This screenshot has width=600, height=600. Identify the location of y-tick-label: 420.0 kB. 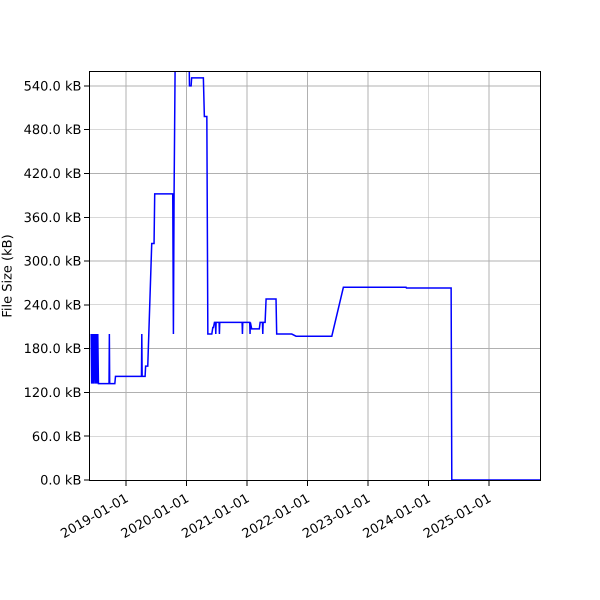
(53, 174).